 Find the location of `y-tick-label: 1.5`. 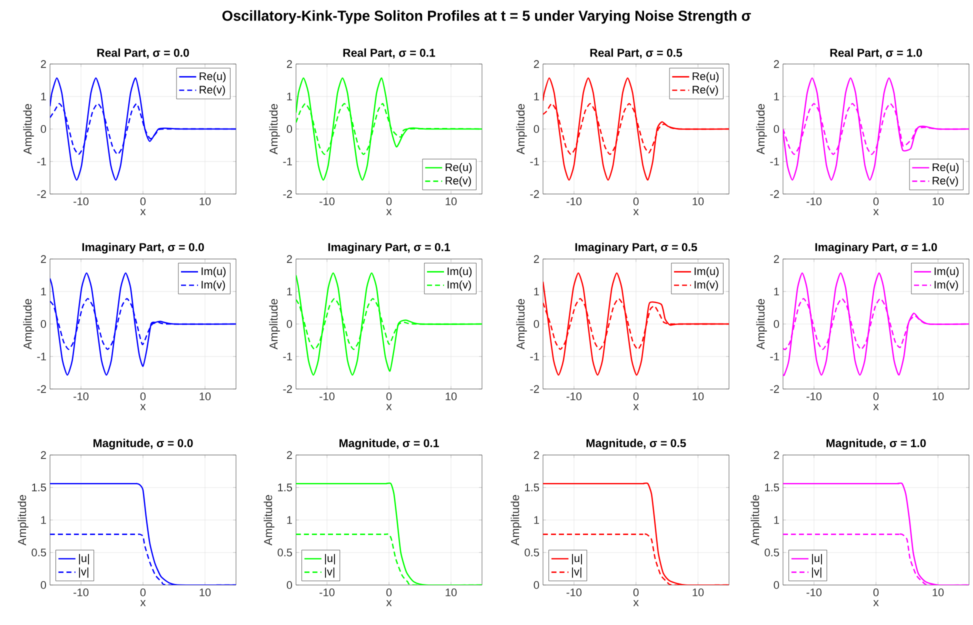

y-tick-label: 1.5 is located at coordinates (285, 488).